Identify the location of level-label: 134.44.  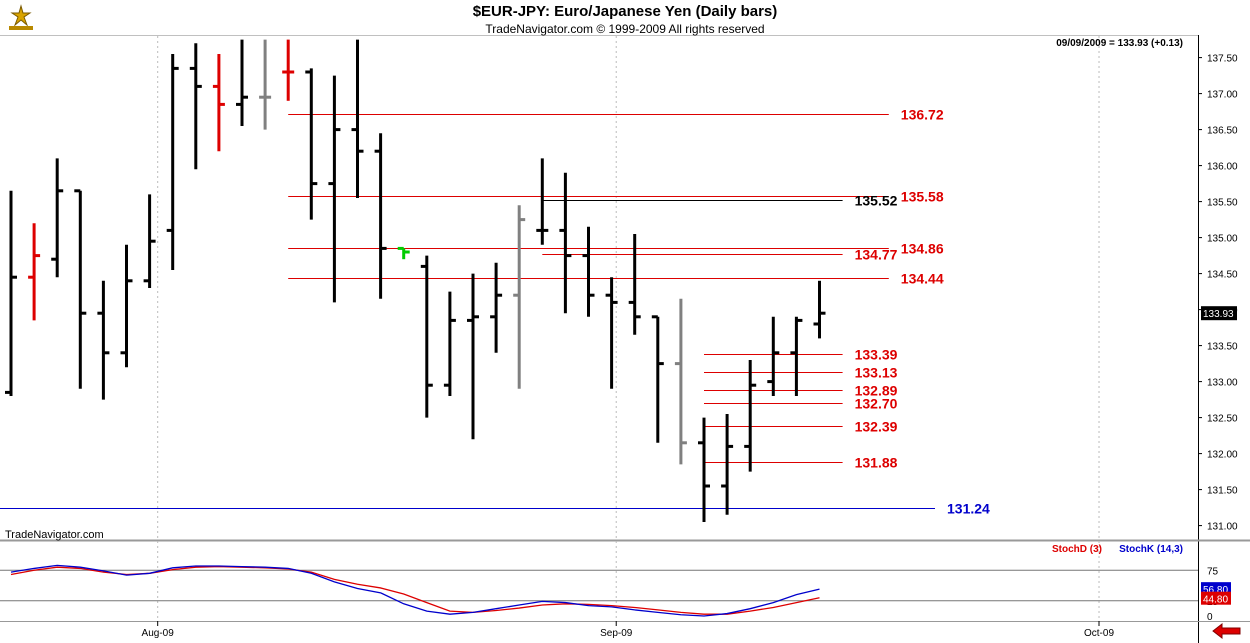
(922, 279).